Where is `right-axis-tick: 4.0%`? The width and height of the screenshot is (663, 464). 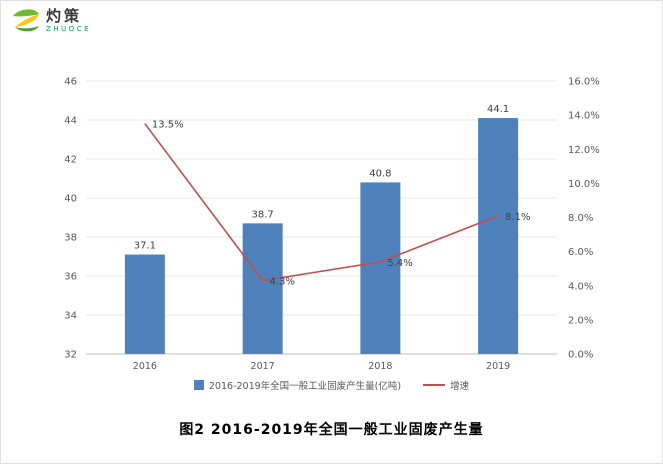
right-axis-tick: 4.0% is located at coordinates (580, 286).